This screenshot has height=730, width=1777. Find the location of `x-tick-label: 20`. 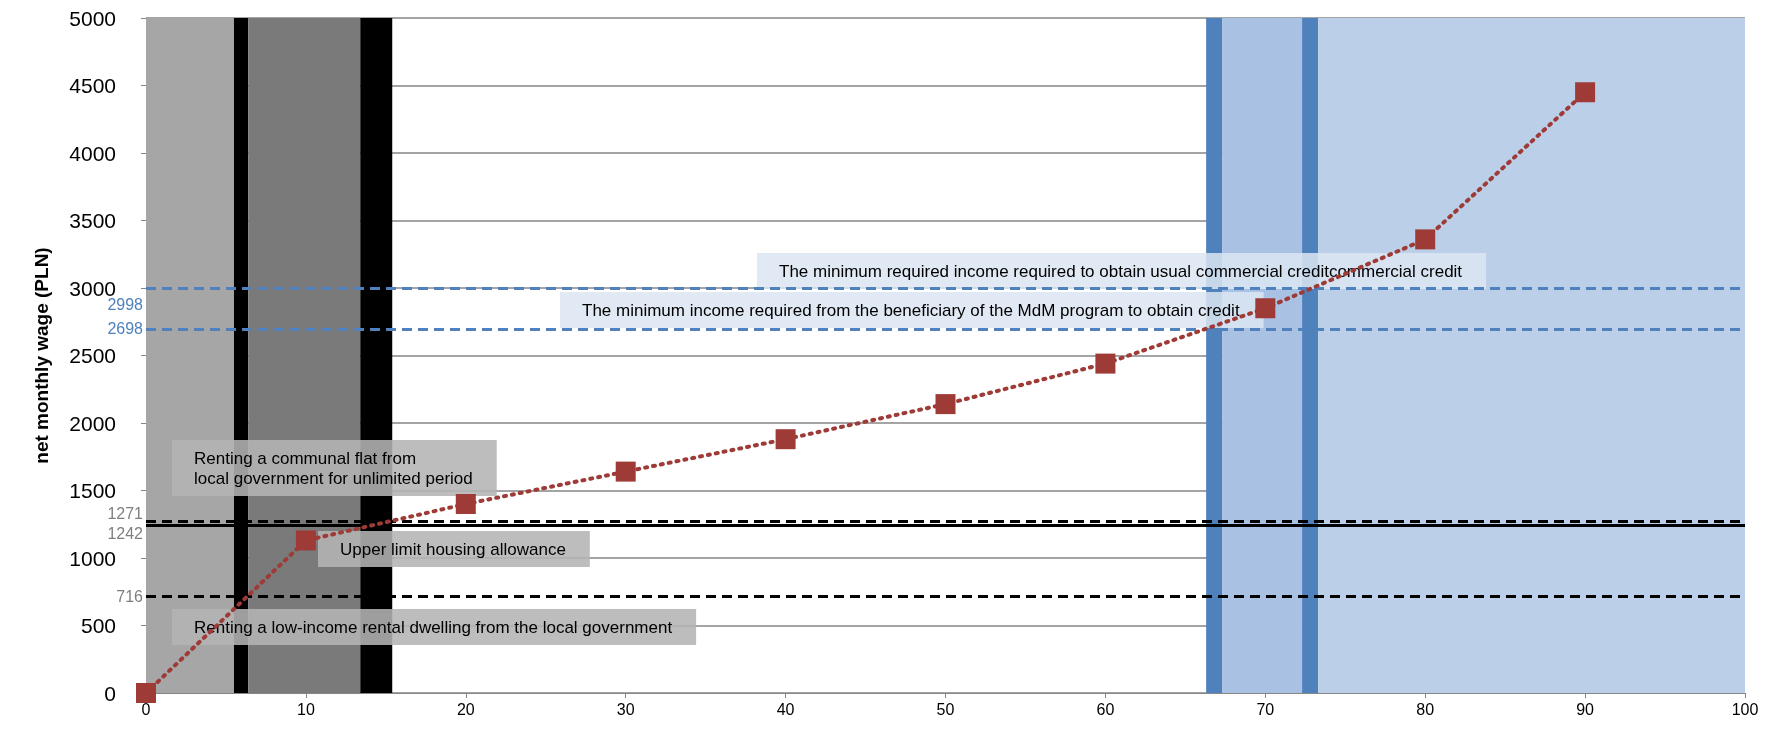

x-tick-label: 20 is located at coordinates (465, 709).